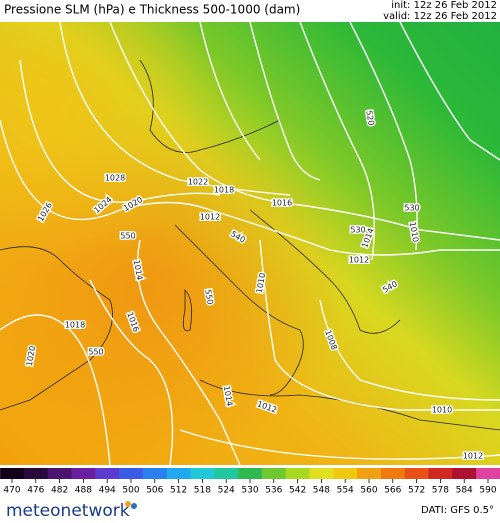  Describe the element at coordinates (442, 410) in the screenshot. I see `contour-label: 1010` at that location.